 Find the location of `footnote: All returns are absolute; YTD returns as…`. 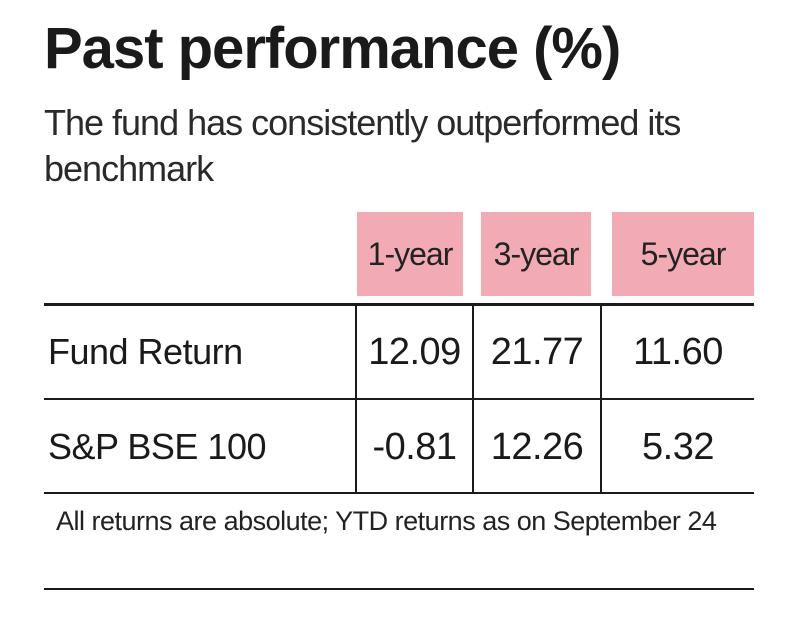

footnote: All returns are absolute; YTD returns as… is located at coordinates (386, 521).